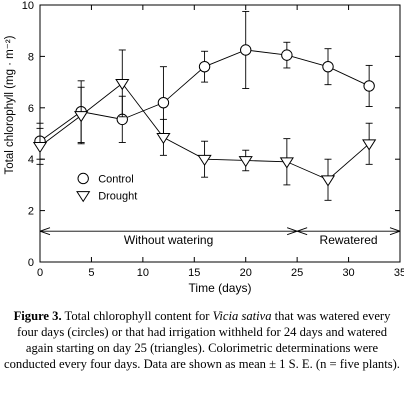  Describe the element at coordinates (31, 109) in the screenshot. I see `y-tick-label: 6` at that location.